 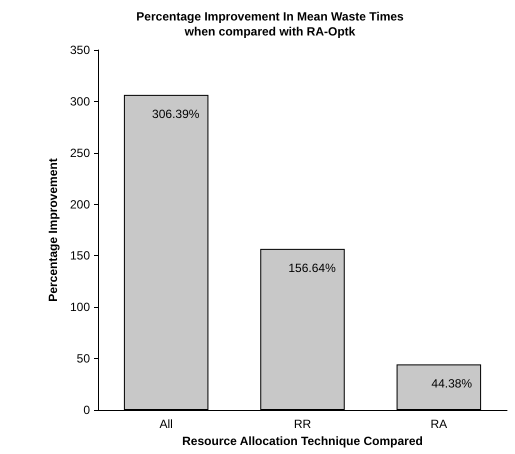 I want to click on x-tick-label: All, so click(x=166, y=424).